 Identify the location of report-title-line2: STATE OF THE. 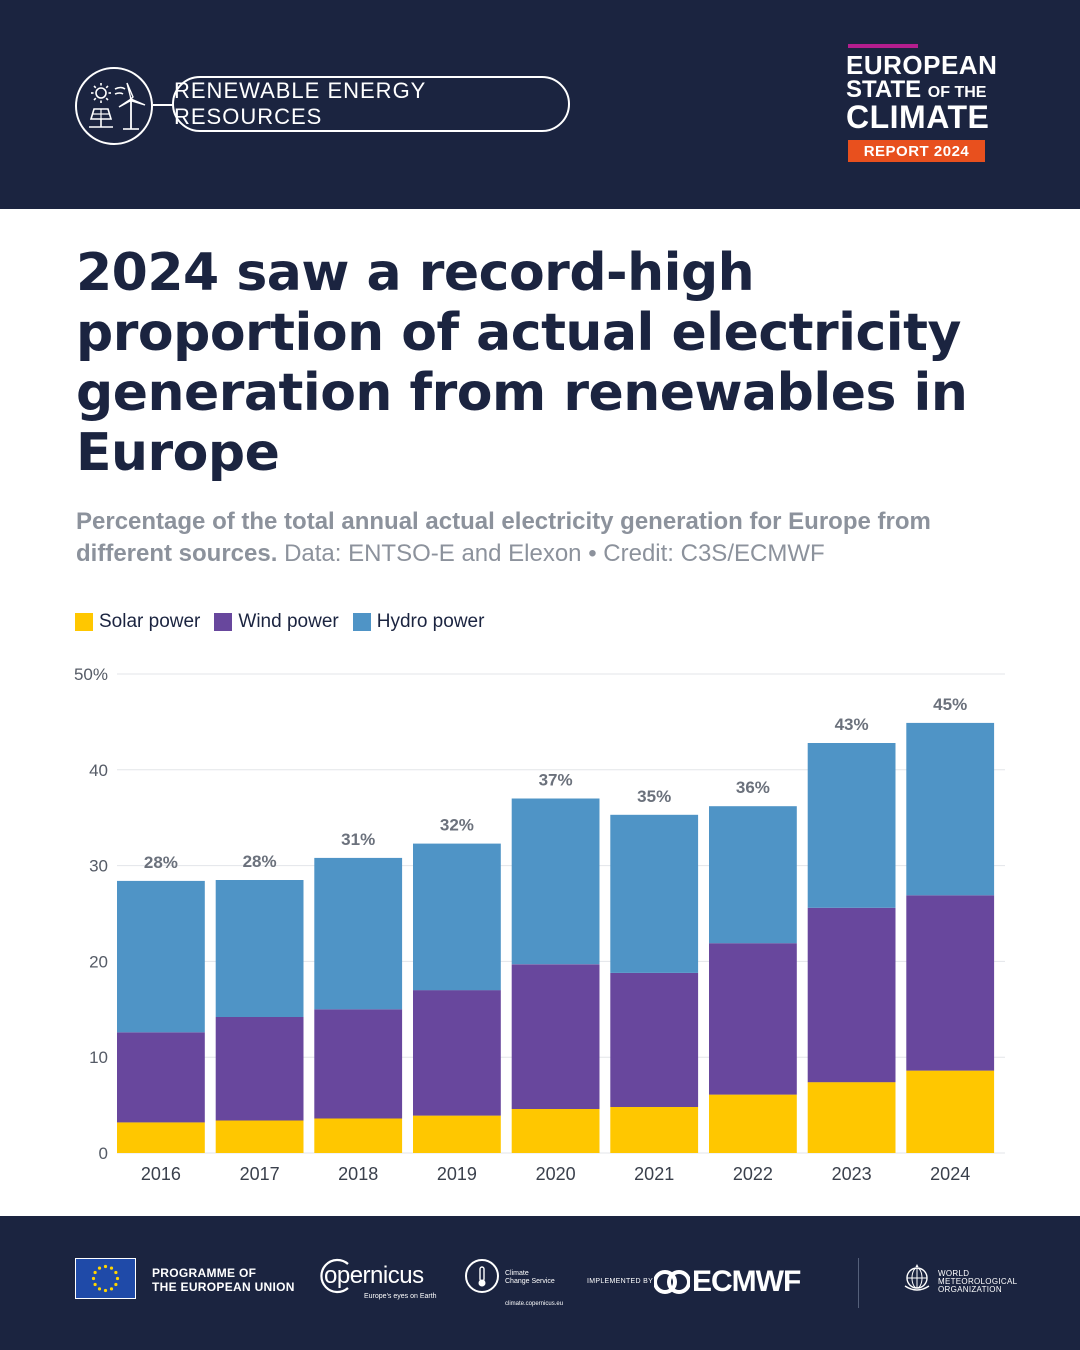
(916, 91).